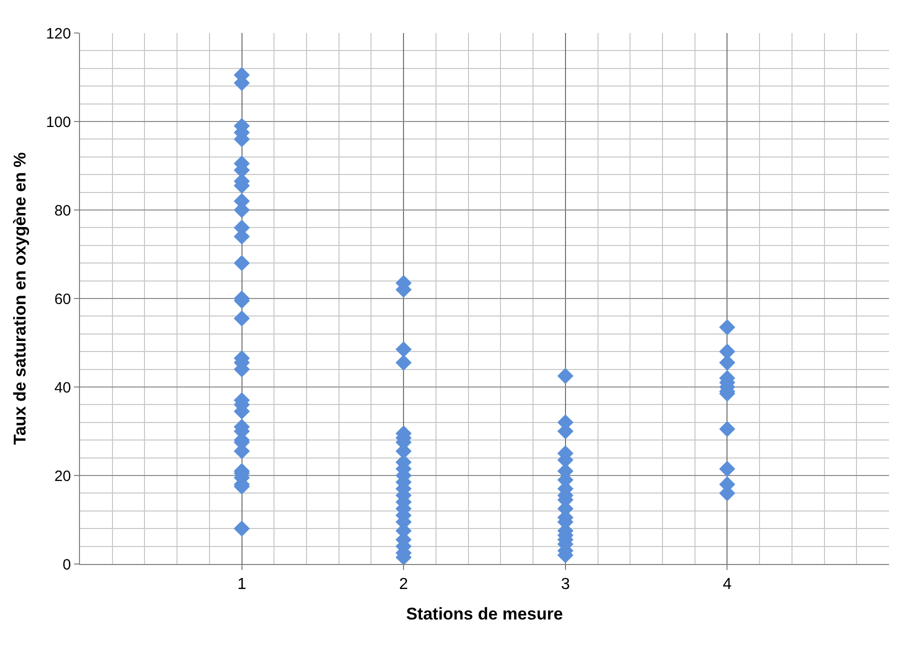 The image size is (899, 657). I want to click on x-tick-label: 2, so click(403, 585).